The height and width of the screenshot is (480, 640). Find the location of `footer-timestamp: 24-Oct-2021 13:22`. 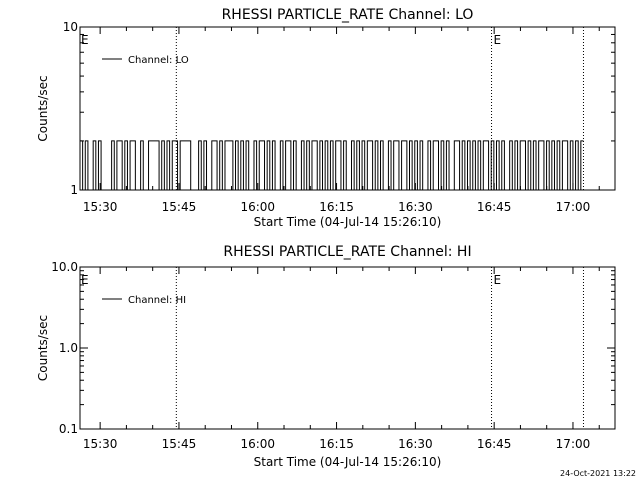

footer-timestamp: 24-Oct-2021 13:22 is located at coordinates (598, 473).